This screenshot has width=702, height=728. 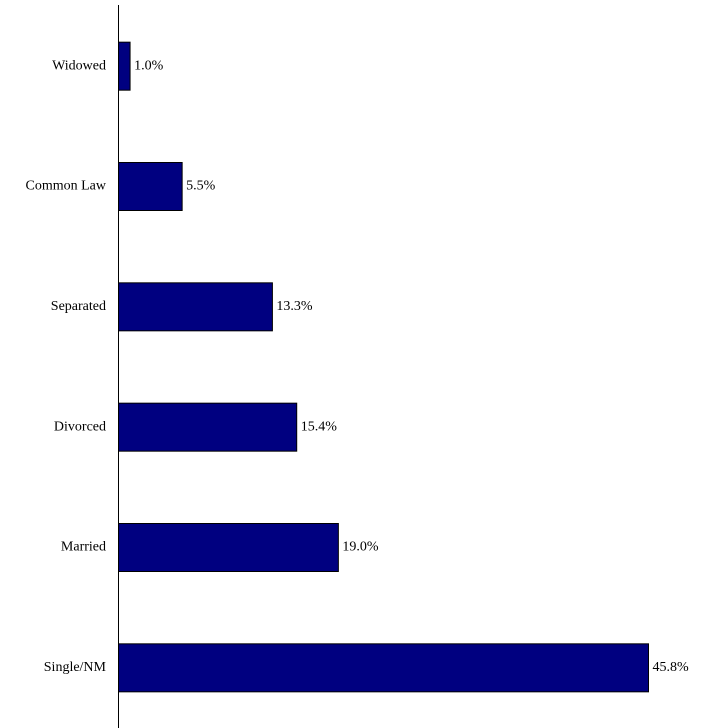 I want to click on value-label: 19.0%, so click(x=360, y=547).